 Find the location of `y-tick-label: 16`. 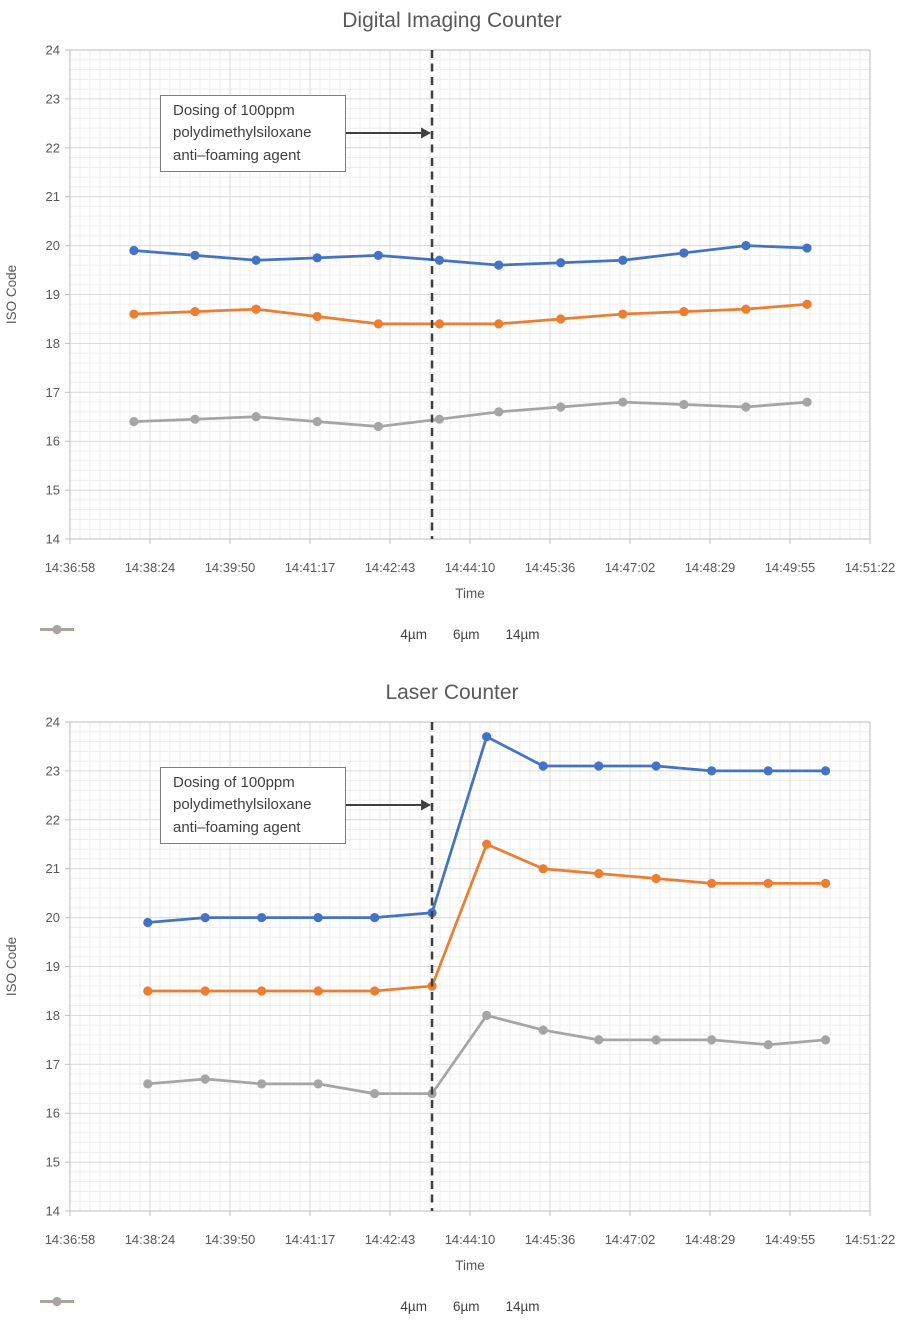

y-tick-label: 16 is located at coordinates (53, 1113).